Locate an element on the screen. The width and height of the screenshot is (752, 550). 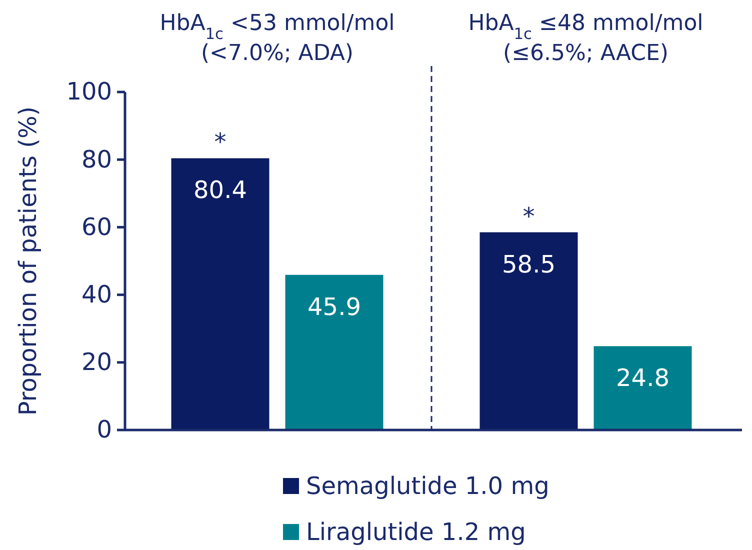
y-tick-label: 80 is located at coordinates (96, 159).